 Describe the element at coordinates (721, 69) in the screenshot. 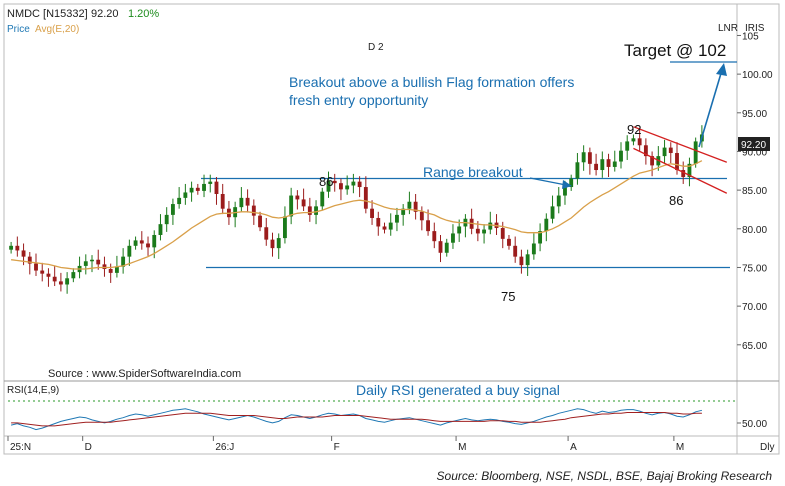

I see `target-arrow-head` at that location.